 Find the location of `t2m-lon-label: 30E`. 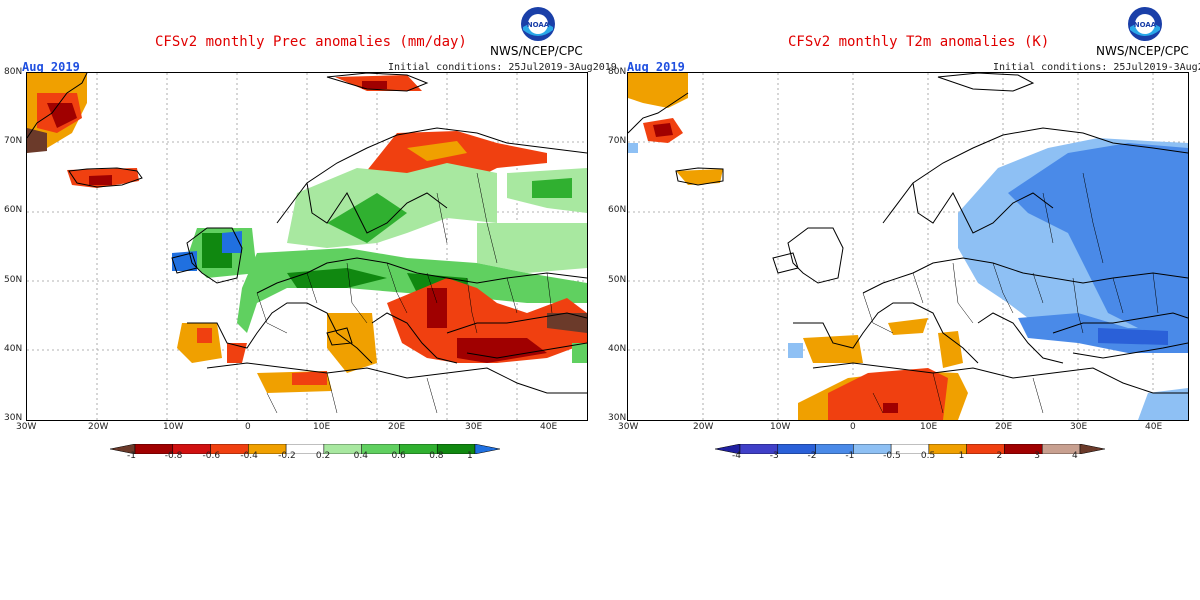

t2m-lon-label: 30E is located at coordinates (1079, 427).